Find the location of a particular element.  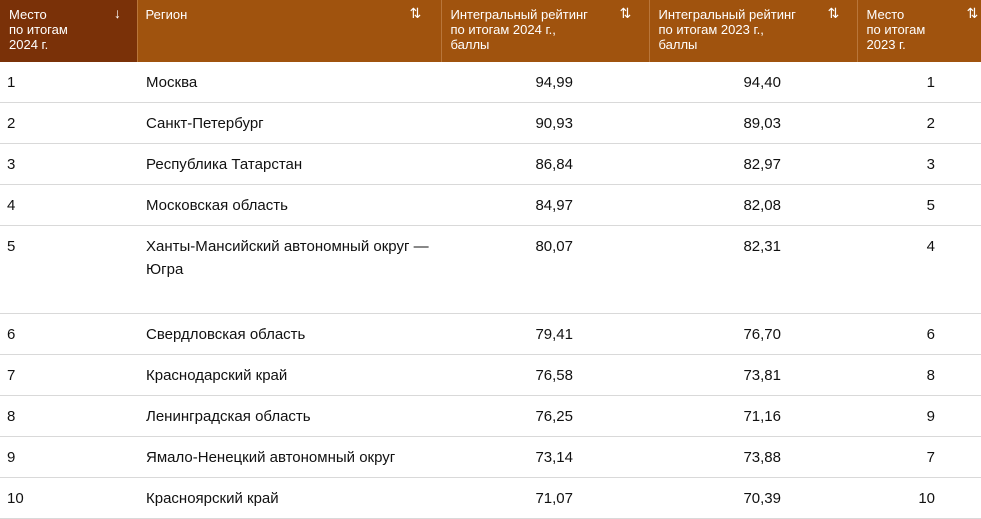

cell-rating-2023: 70,39 is located at coordinates (753, 498).